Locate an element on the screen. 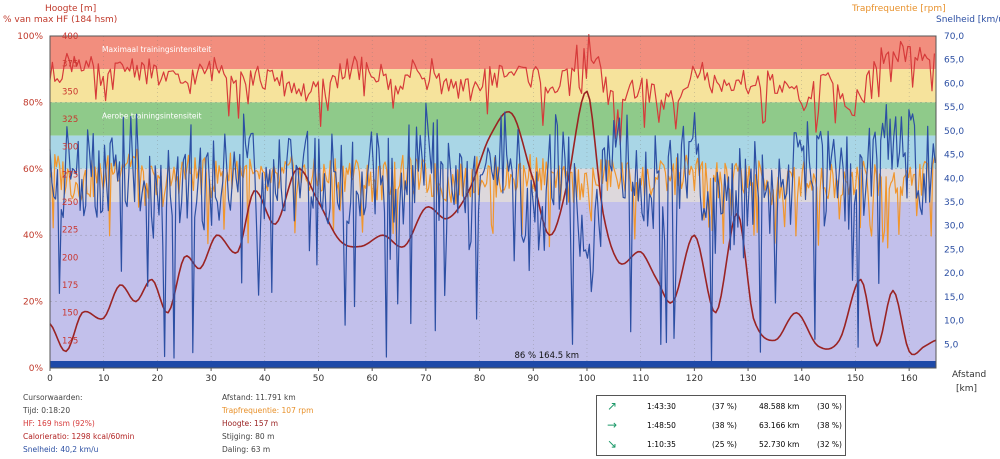 The image size is (1000, 459). x-tick-label: 60 is located at coordinates (372, 379).